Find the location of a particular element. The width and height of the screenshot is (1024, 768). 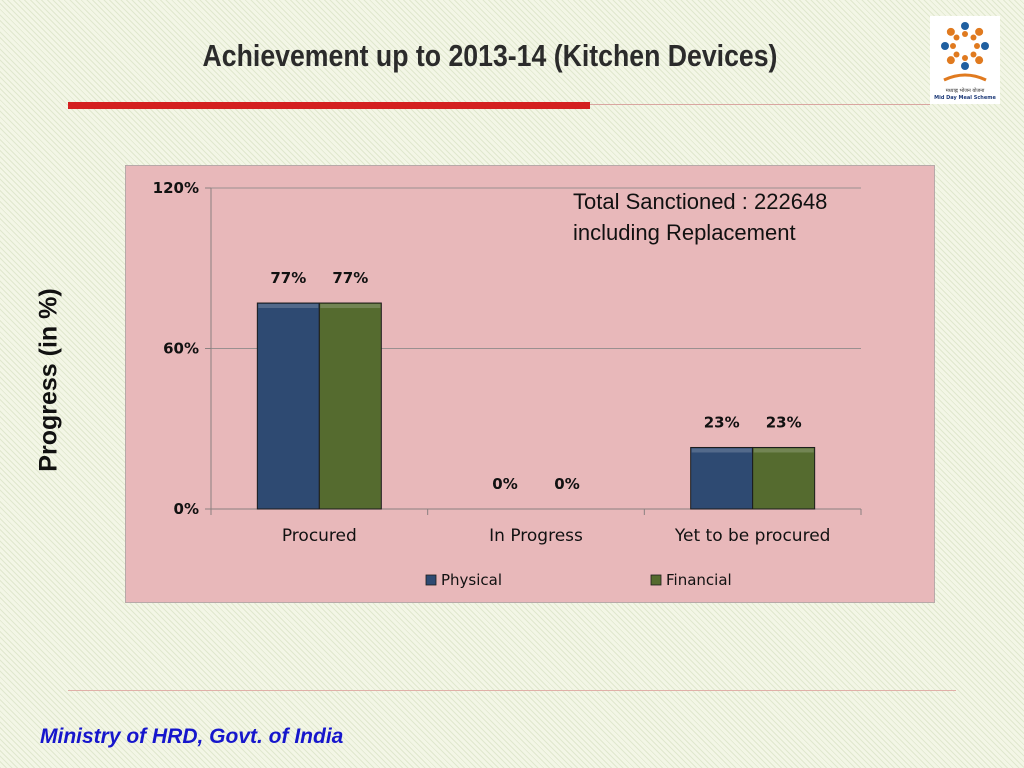

annotation-line-1: Total Sanctioned : 222648 is located at coordinates (700, 201).